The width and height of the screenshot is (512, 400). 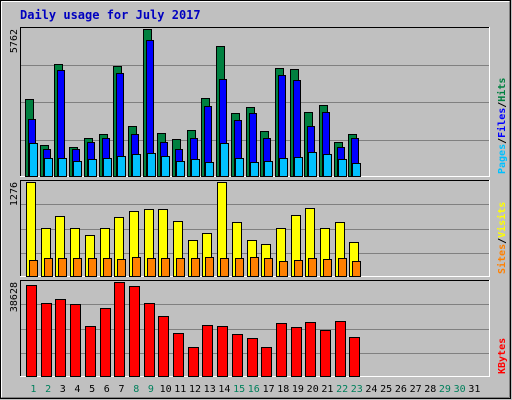 I want to click on x-tick-label: 12, so click(x=195, y=389).